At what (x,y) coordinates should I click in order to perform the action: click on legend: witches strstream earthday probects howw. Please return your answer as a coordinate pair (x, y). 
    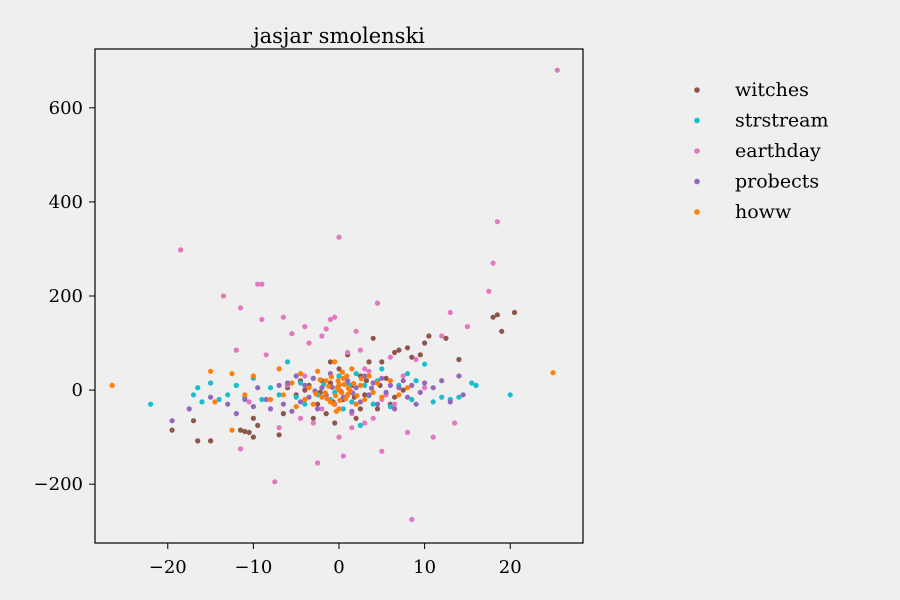
    Looking at the image, I should click on (761, 151).